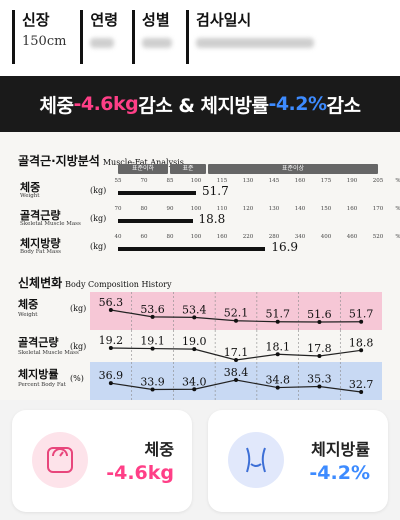 This screenshot has width=400, height=520. What do you see at coordinates (104, 20) in the screenshot?
I see `info-age-label: 연령` at bounding box center [104, 20].